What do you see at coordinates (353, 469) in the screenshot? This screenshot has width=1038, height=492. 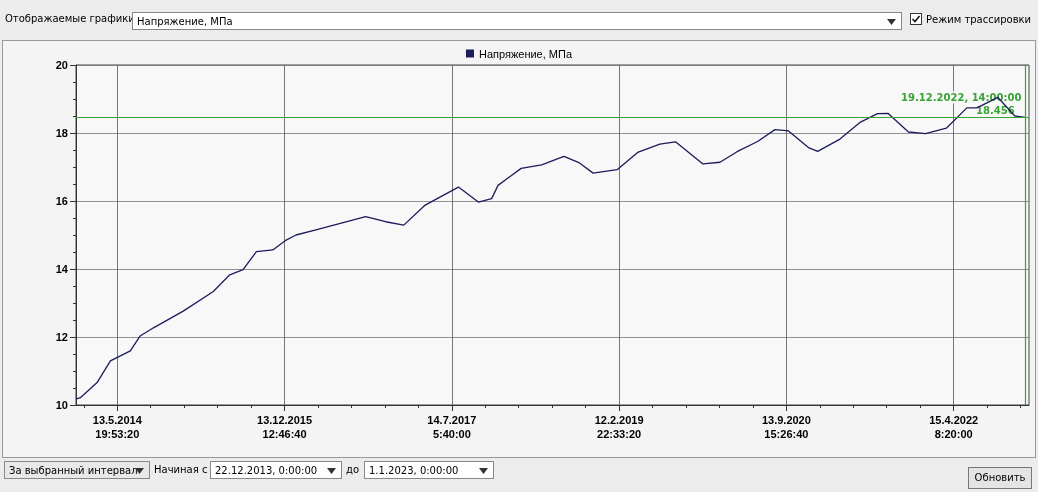 I see `text: до` at bounding box center [353, 469].